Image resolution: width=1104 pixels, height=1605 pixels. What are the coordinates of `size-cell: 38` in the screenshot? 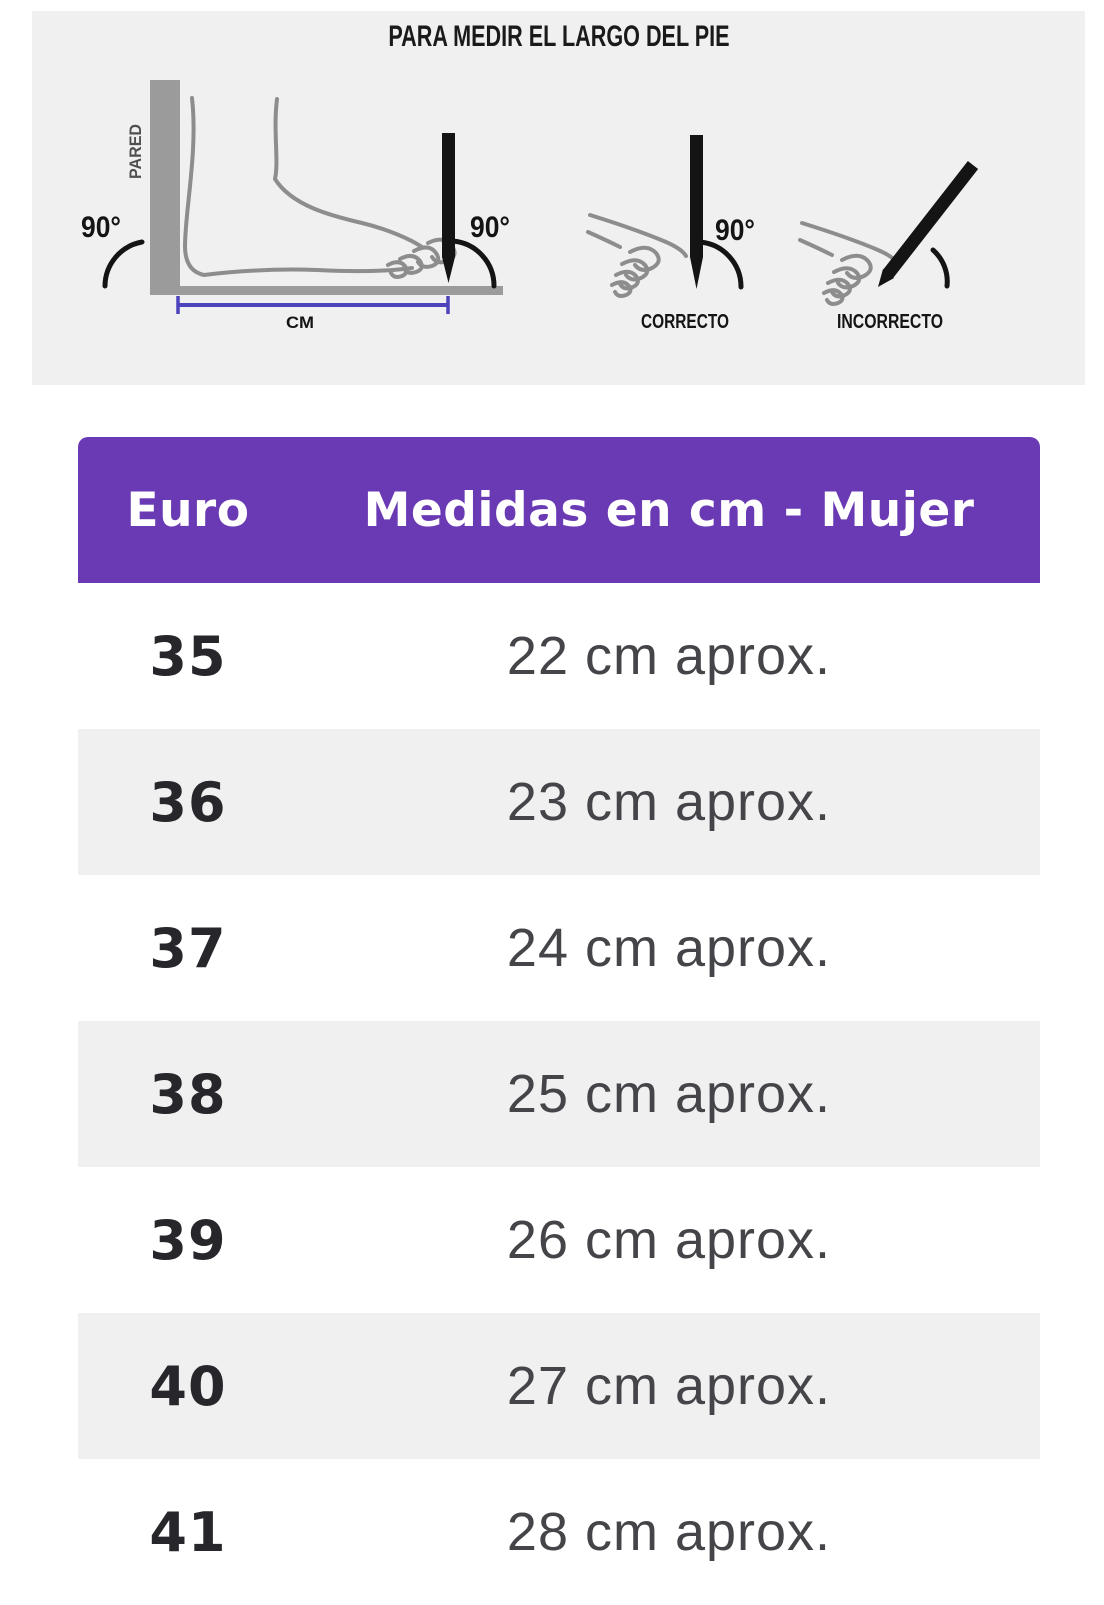 It's located at (188, 1094).